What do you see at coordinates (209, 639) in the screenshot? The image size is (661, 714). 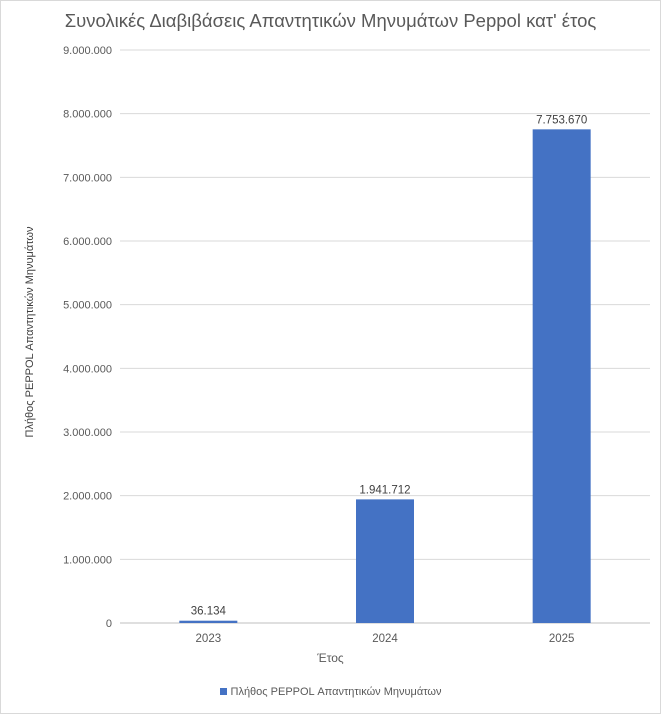 I see `x-tick-label-2023: 2023` at bounding box center [209, 639].